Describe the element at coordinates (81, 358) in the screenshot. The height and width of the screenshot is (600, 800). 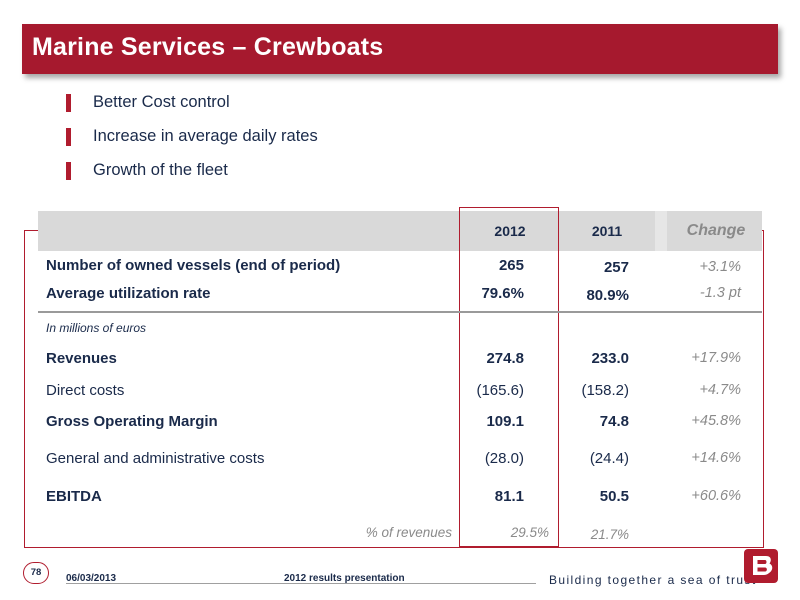
I see `row-label: Revenues` at that location.